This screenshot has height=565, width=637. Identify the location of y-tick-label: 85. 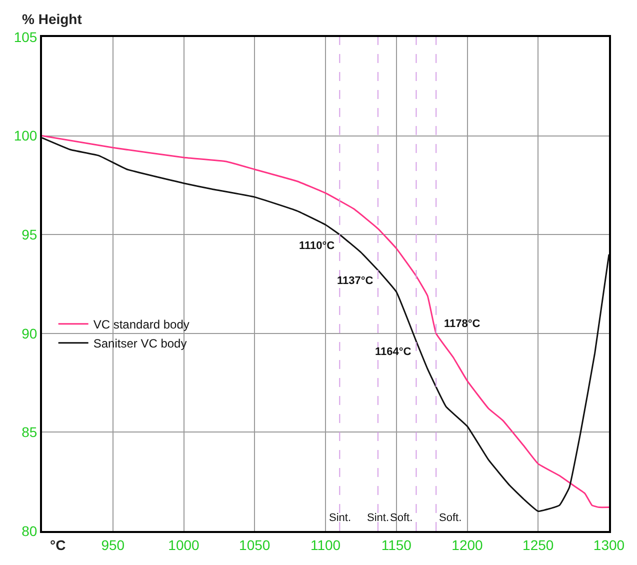
(30, 432).